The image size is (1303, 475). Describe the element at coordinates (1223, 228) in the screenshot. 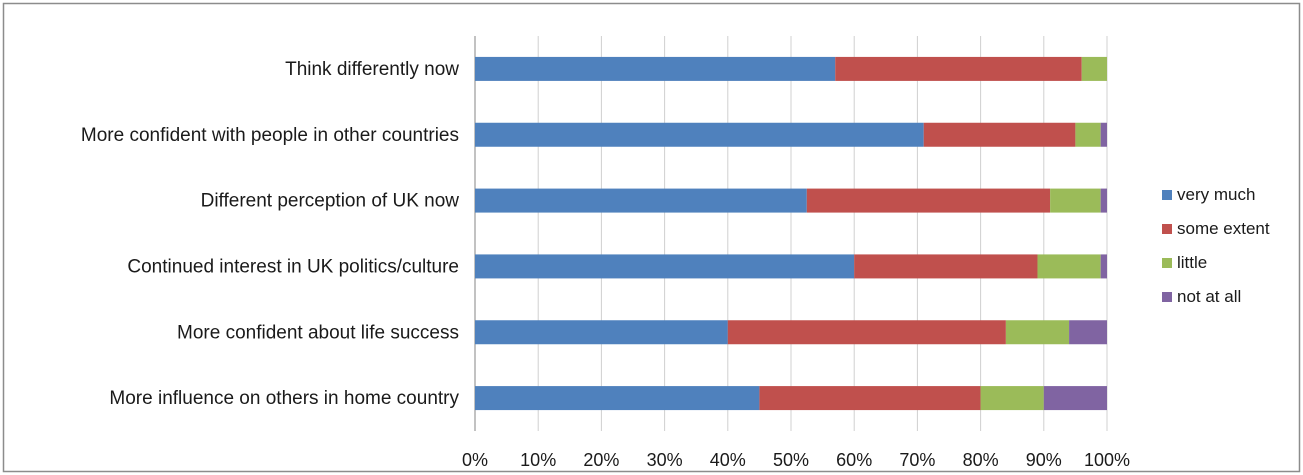

I see `legend-label: some extent` at that location.